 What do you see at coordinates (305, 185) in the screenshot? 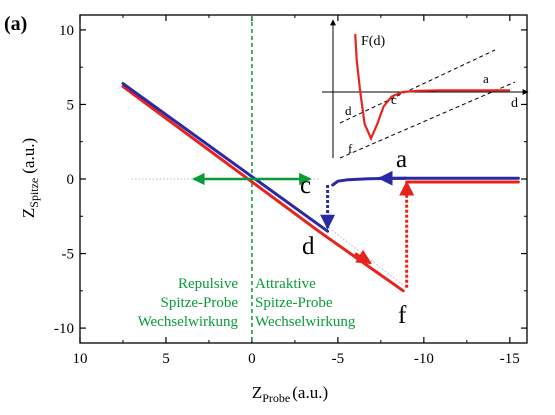
I see `point-label-c: c` at bounding box center [305, 185].